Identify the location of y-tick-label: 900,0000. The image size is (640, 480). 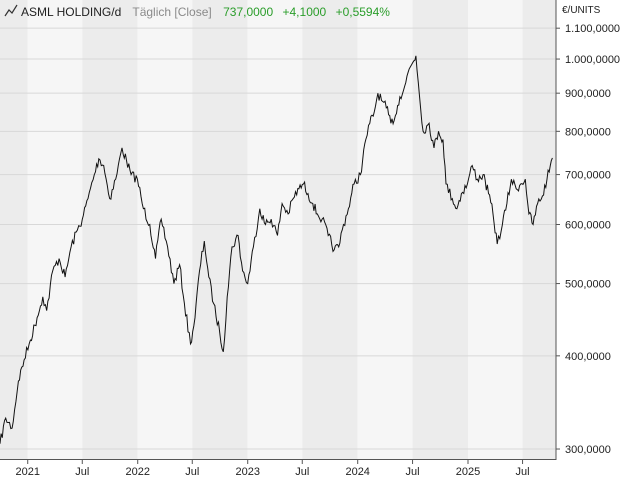
(588, 94).